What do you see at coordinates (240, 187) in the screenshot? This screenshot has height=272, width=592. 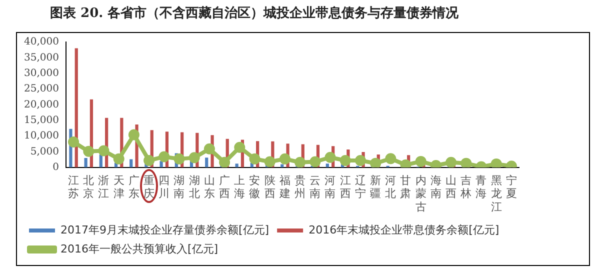 I see `x-tick-label: 上海` at bounding box center [240, 187].